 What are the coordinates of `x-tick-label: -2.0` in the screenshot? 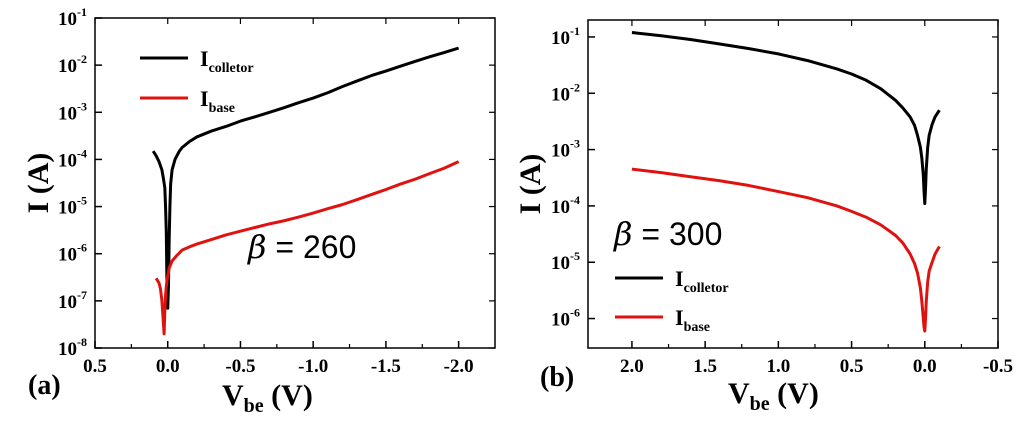 It's located at (459, 366).